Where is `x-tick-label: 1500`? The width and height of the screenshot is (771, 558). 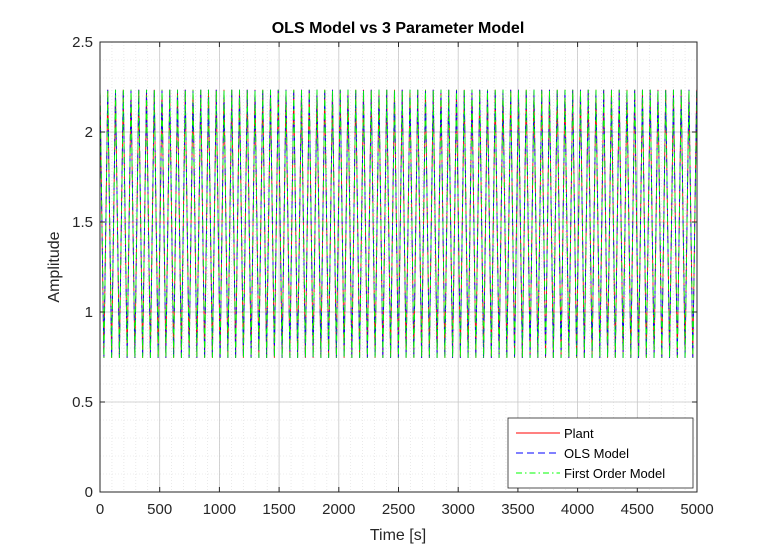 x-tick-label: 1500 is located at coordinates (278, 509).